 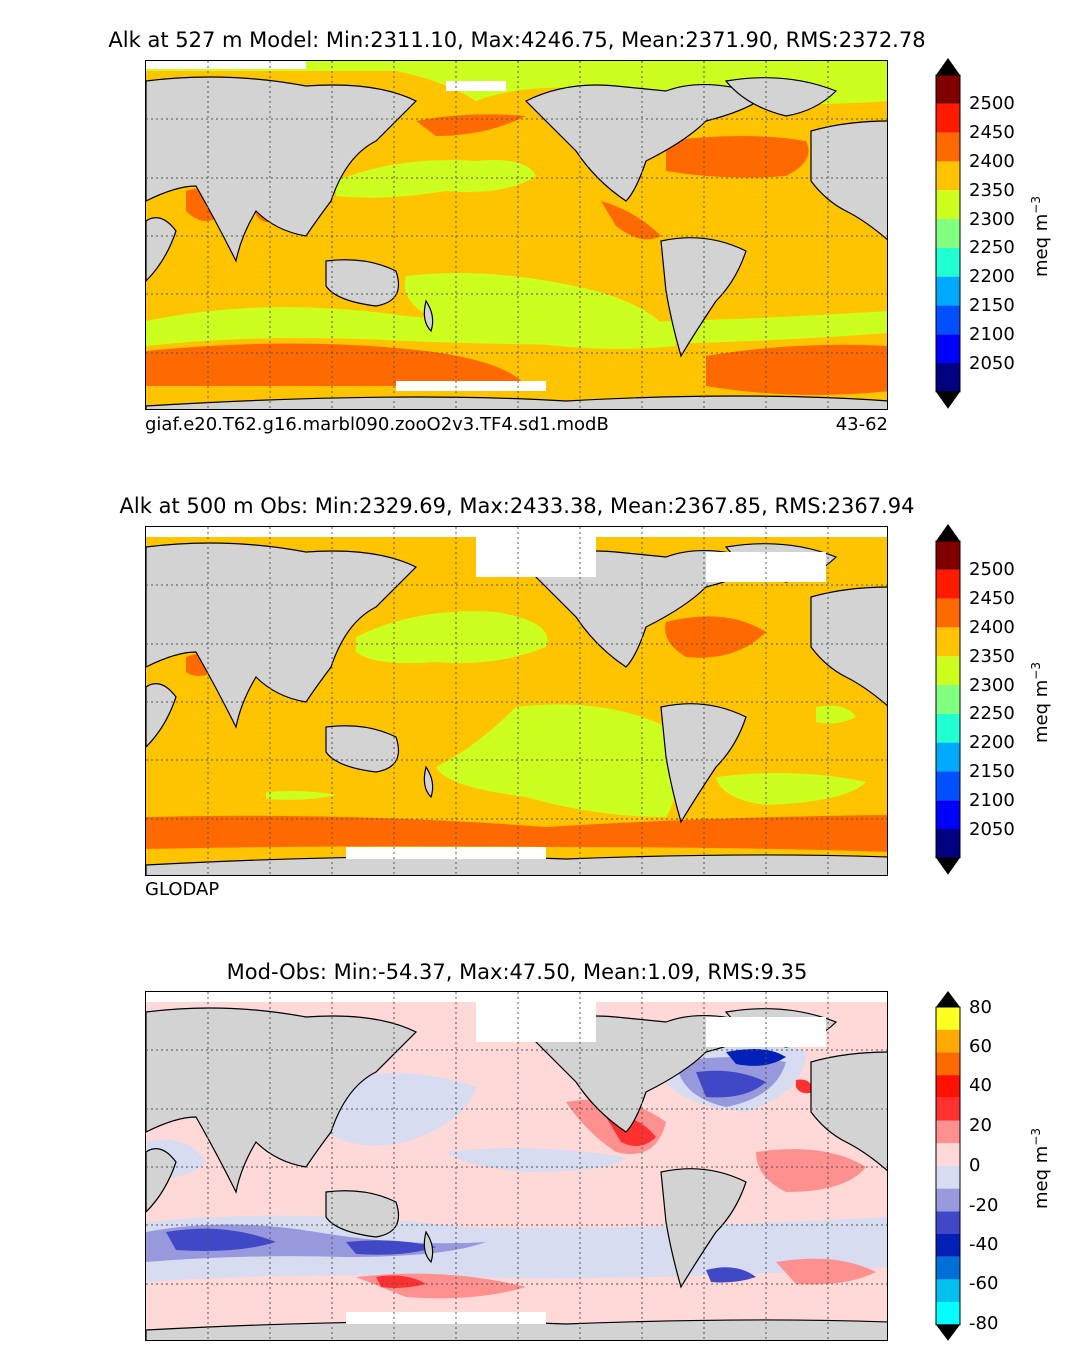 I want to click on map-region-low-alk-north-pacific, so click(x=436, y=179).